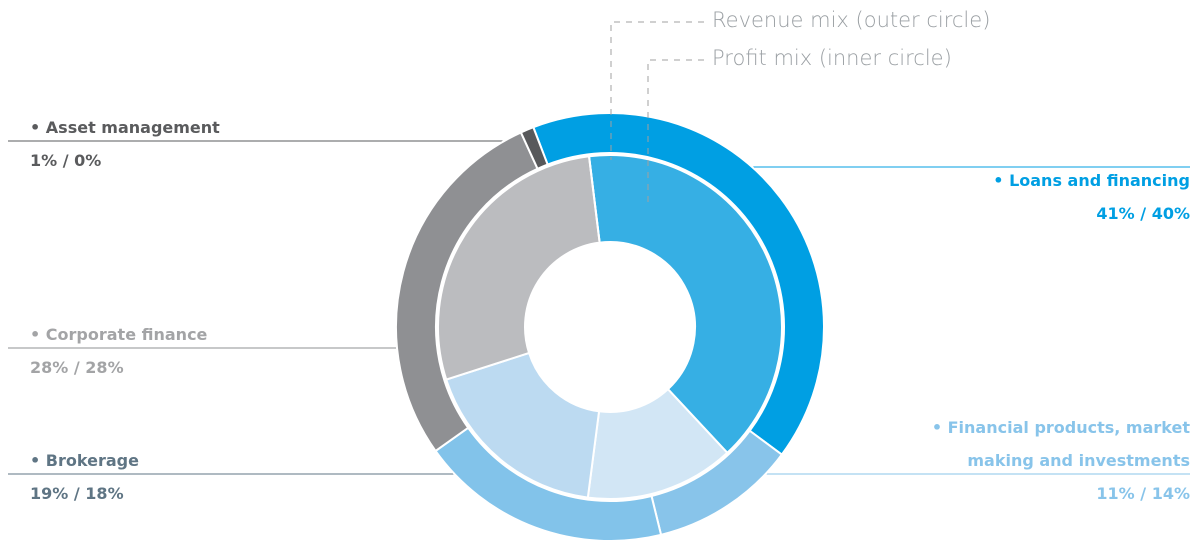 Image resolution: width=1194 pixels, height=540 pixels. What do you see at coordinates (88, 160) in the screenshot?
I see `profit-value: 0%` at bounding box center [88, 160].